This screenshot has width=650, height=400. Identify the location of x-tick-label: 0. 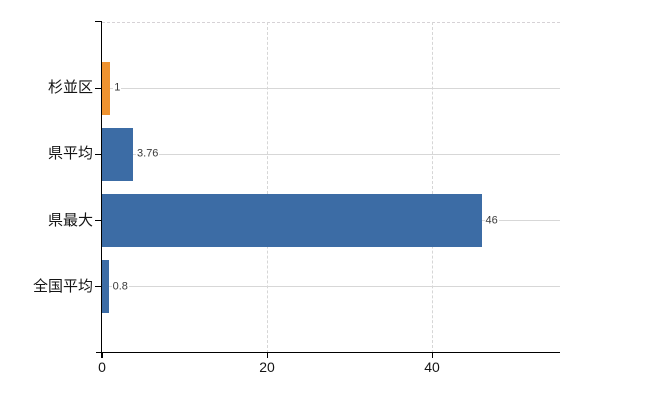
(102, 367).